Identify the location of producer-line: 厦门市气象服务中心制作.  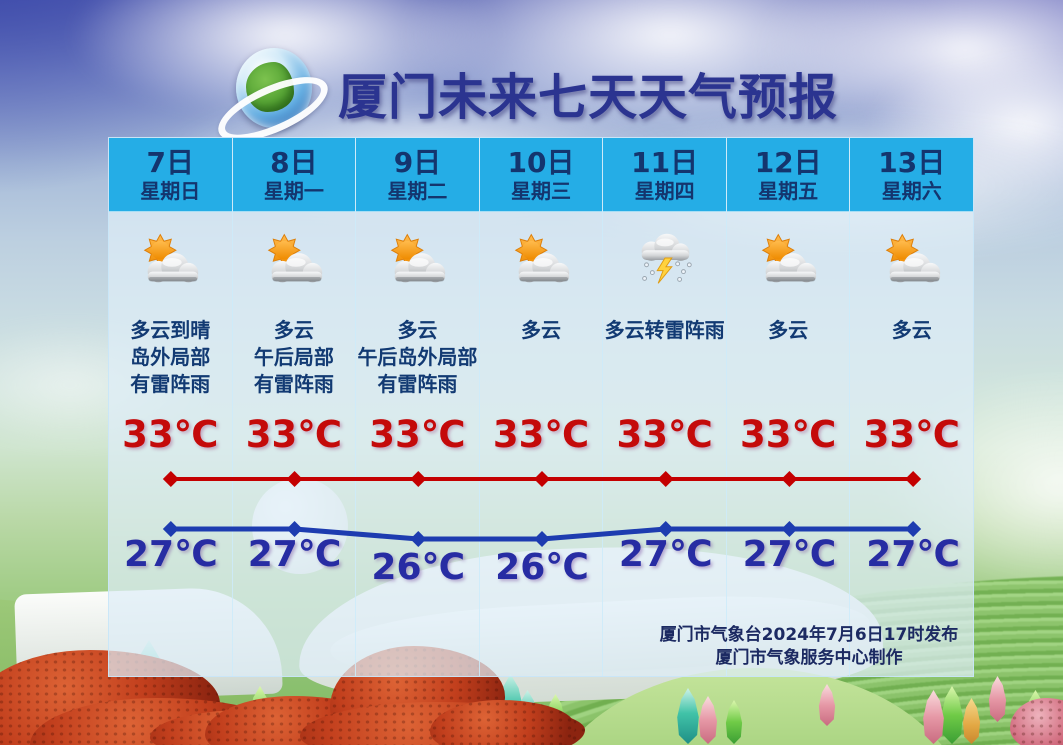
(809, 658).